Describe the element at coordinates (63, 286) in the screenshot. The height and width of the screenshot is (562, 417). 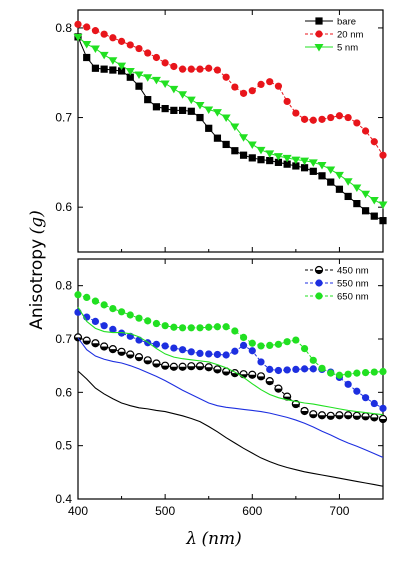
I see `y-tick-label: 0.8` at that location.